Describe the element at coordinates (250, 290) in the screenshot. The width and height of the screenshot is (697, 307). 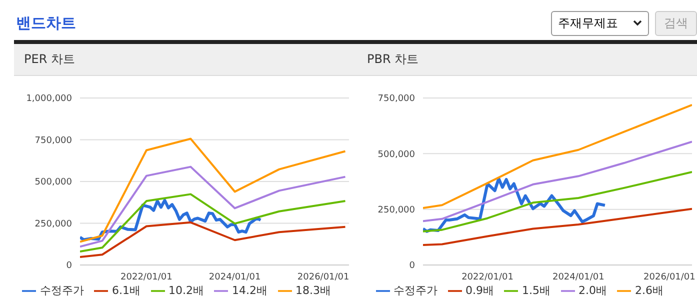
I see `legend-label: 14.2배` at that location.